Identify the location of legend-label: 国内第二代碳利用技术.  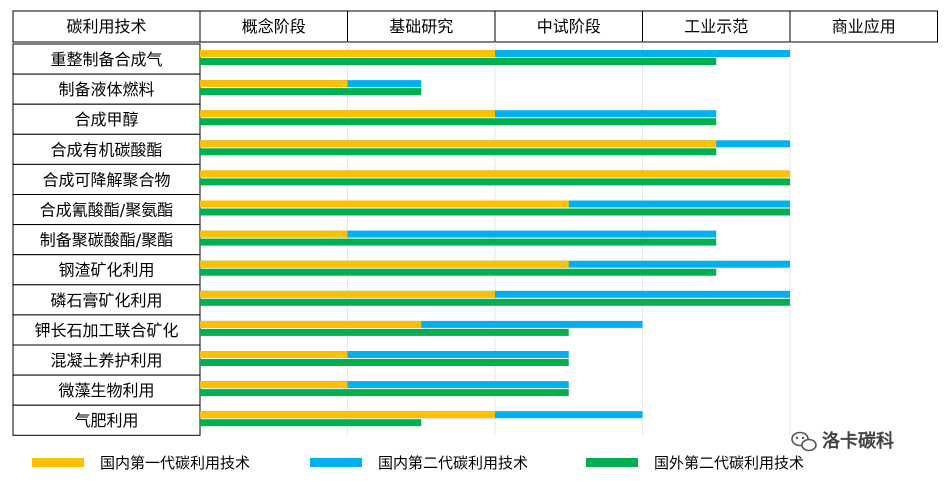
(453, 463).